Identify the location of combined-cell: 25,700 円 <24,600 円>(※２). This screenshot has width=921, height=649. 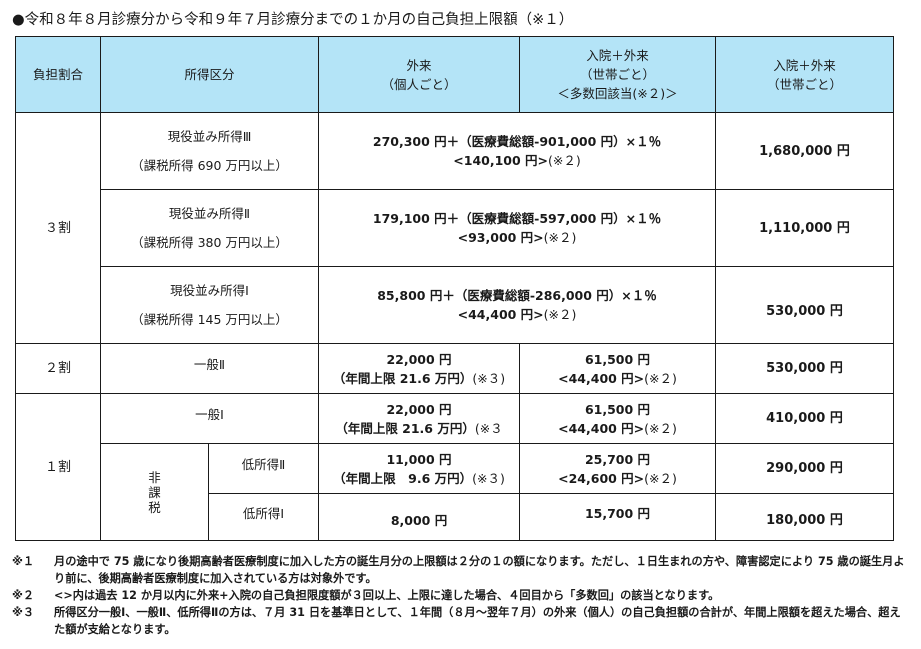
(618, 468).